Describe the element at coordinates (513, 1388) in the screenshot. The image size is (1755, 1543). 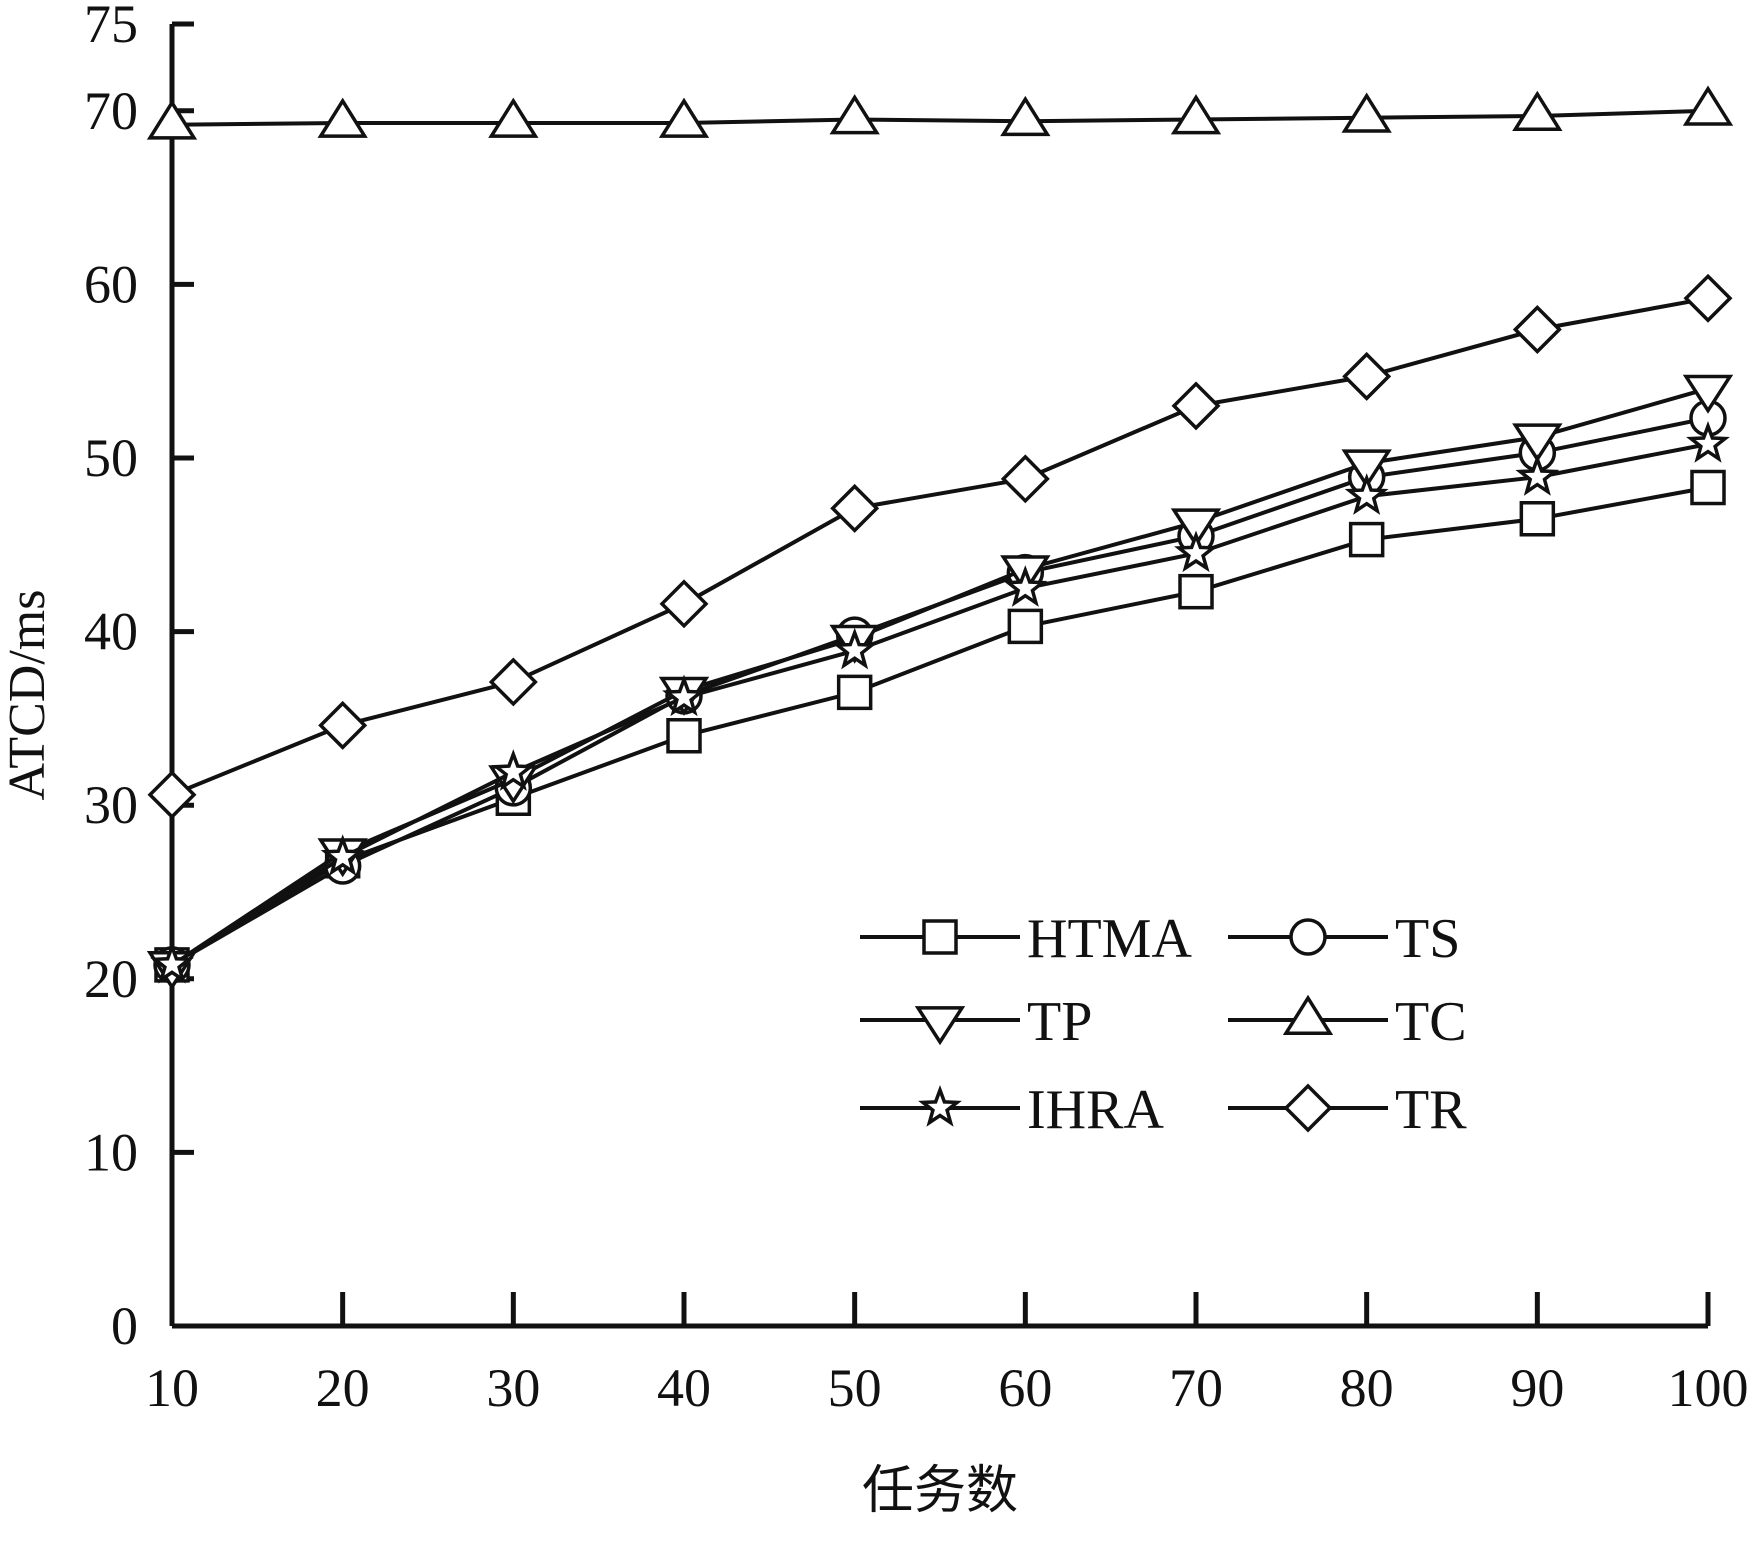
I see `x-tick-label: 30` at that location.